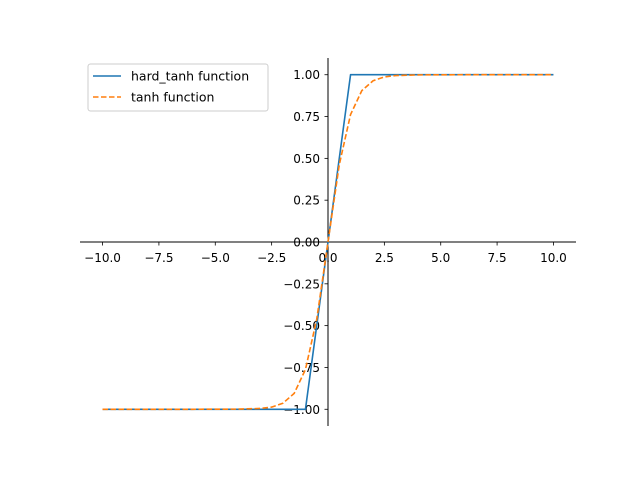 The height and width of the screenshot is (480, 640). Describe the element at coordinates (553, 258) in the screenshot. I see `x-tick-label: 10.0` at that location.